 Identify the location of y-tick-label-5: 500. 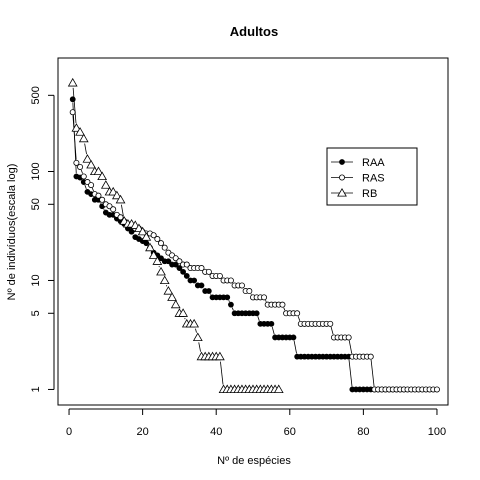
(36, 95).